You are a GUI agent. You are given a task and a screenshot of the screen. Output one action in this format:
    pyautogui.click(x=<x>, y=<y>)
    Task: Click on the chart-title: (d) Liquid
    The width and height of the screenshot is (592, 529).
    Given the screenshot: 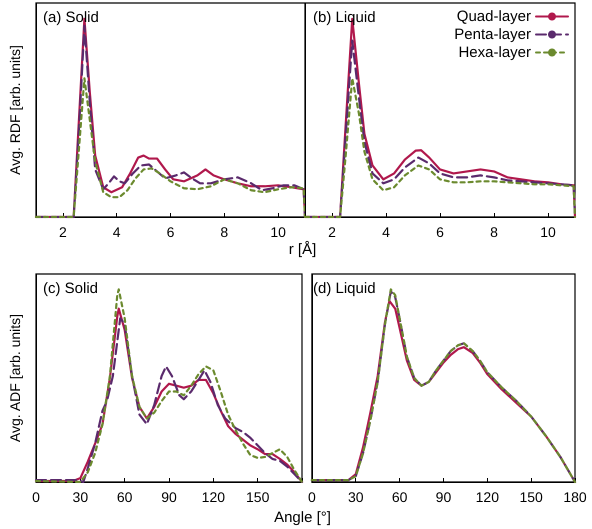 What is the action you would take?
    pyautogui.click(x=344, y=288)
    